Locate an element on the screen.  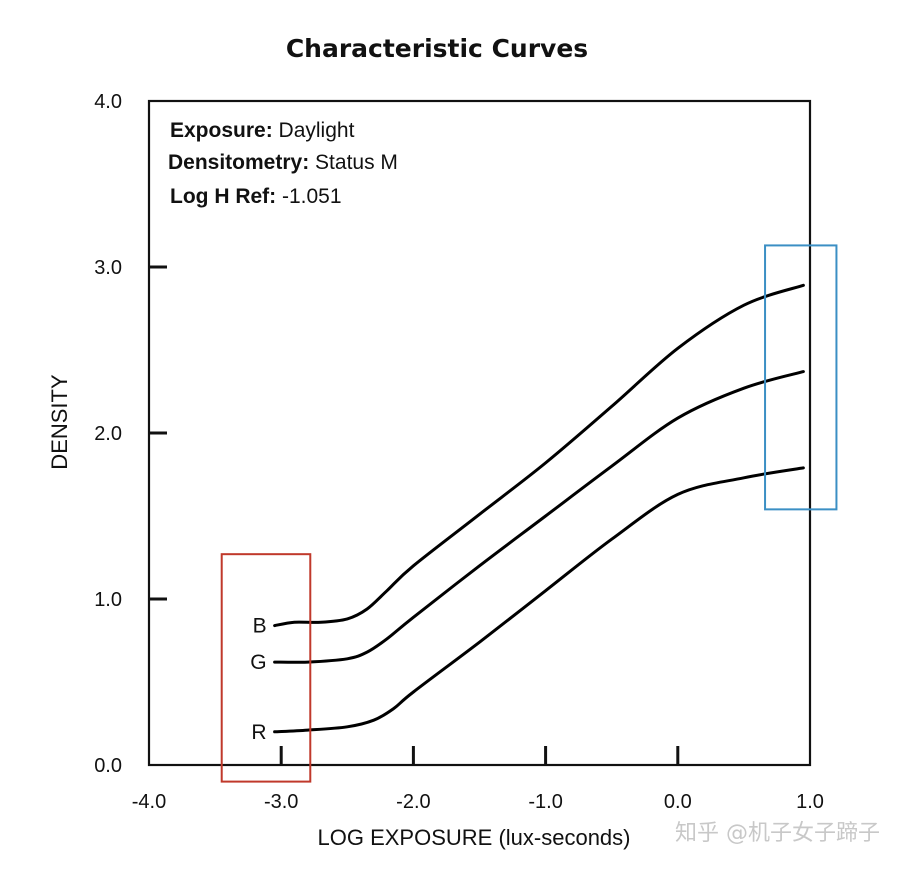
info-value-densitometry: Status M is located at coordinates (356, 162).